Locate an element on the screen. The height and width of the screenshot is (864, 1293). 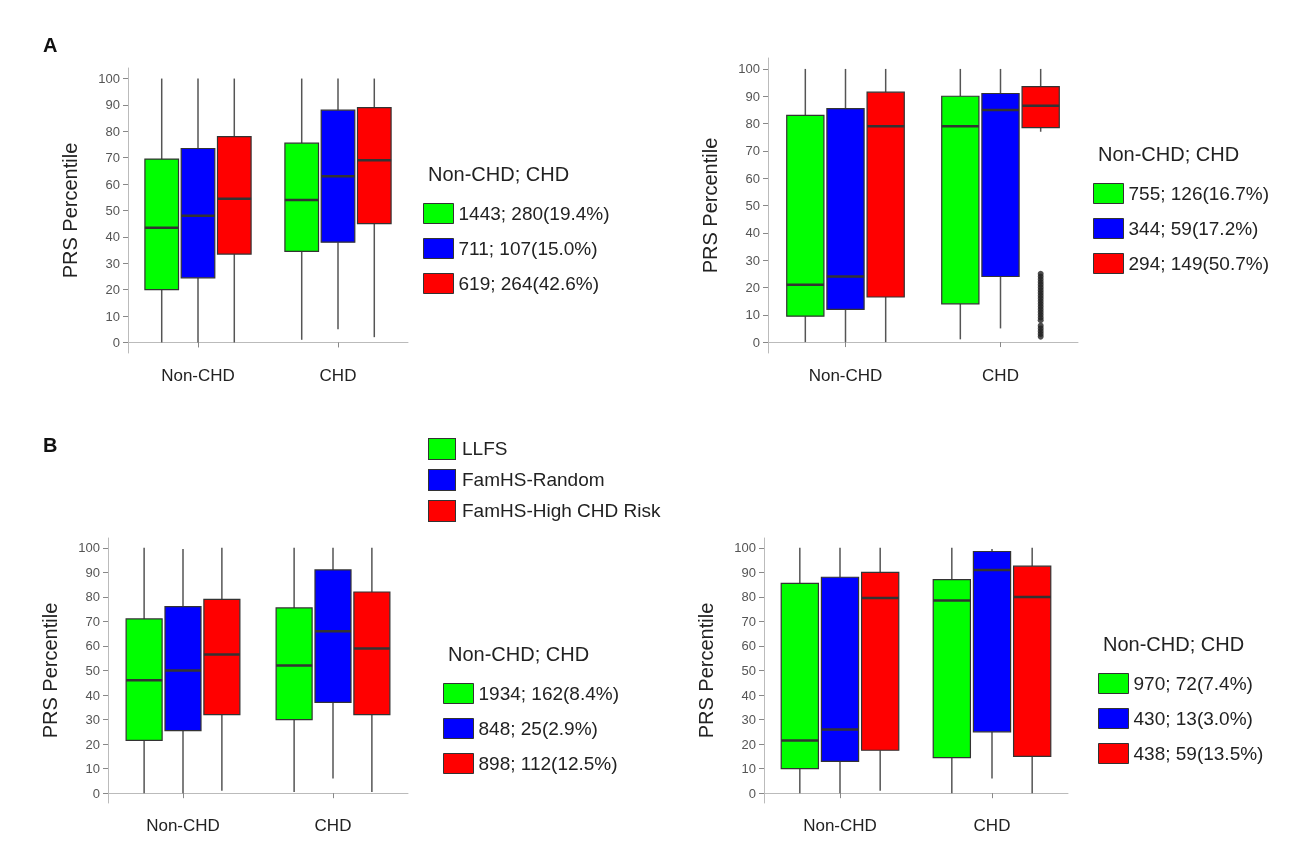
legend-label: 438; 59(13.5%) is located at coordinates (1198, 753).